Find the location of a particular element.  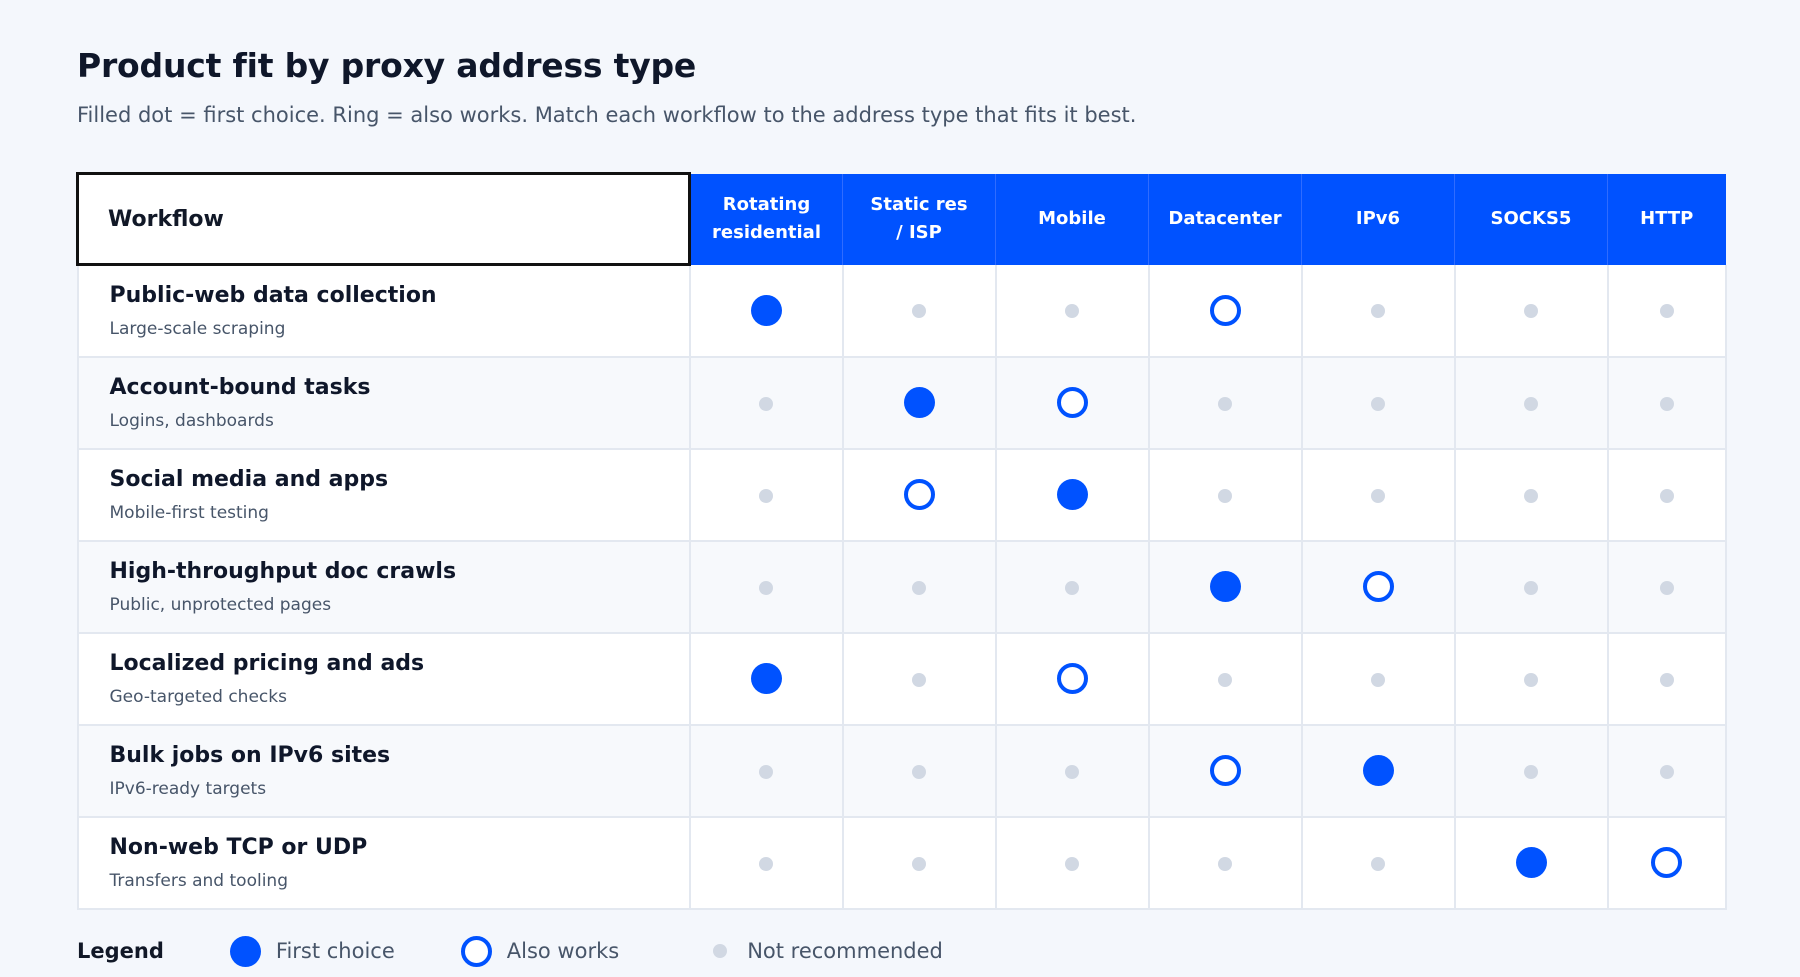

workflow-title: Public-web data collection is located at coordinates (273, 295).